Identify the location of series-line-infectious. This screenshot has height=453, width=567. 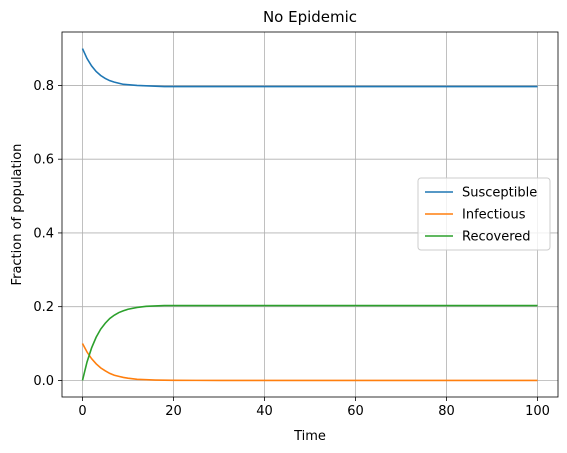
(309, 362).